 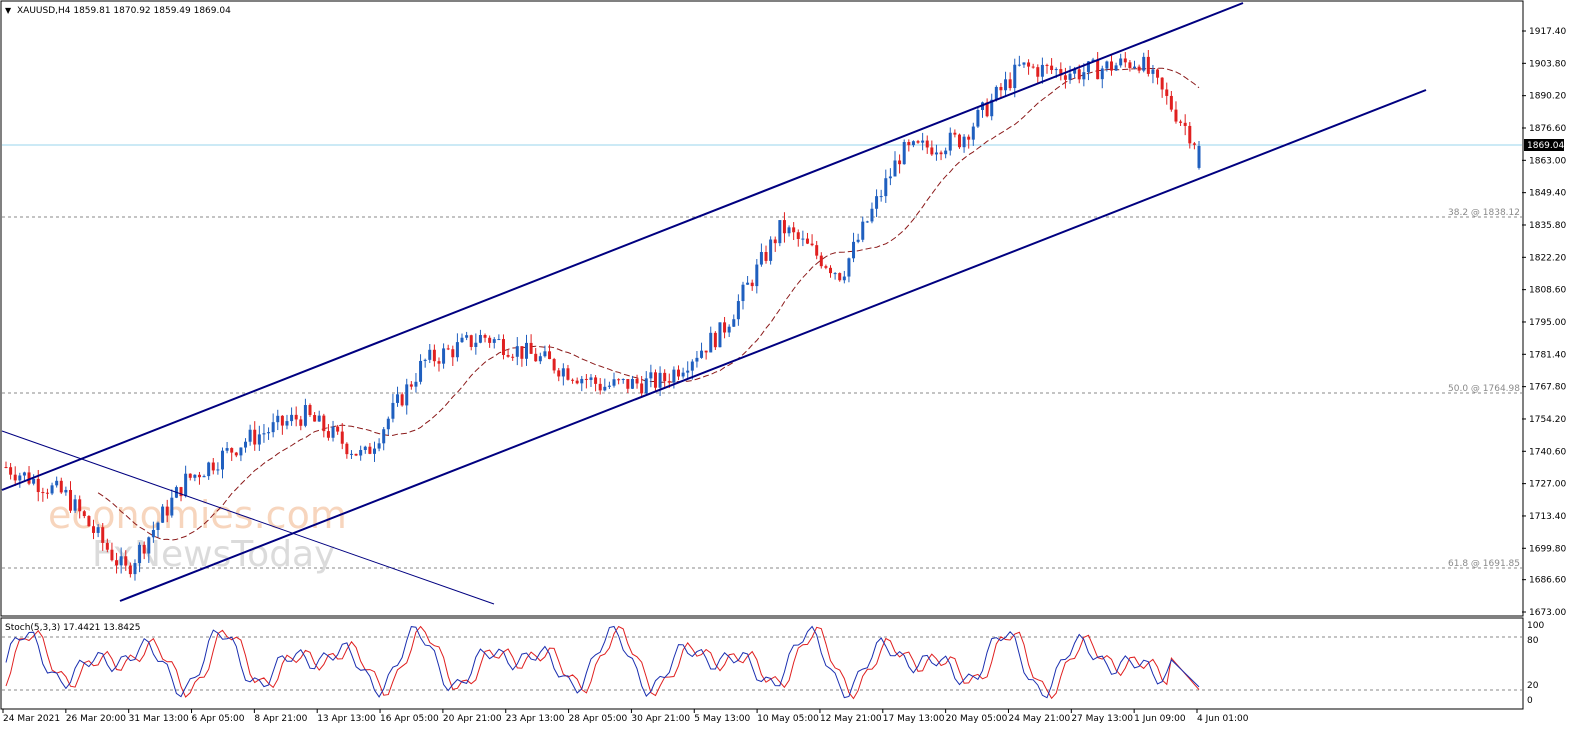 What do you see at coordinates (1547, 485) in the screenshot?
I see `price-tick-label: 1727.00` at bounding box center [1547, 485].